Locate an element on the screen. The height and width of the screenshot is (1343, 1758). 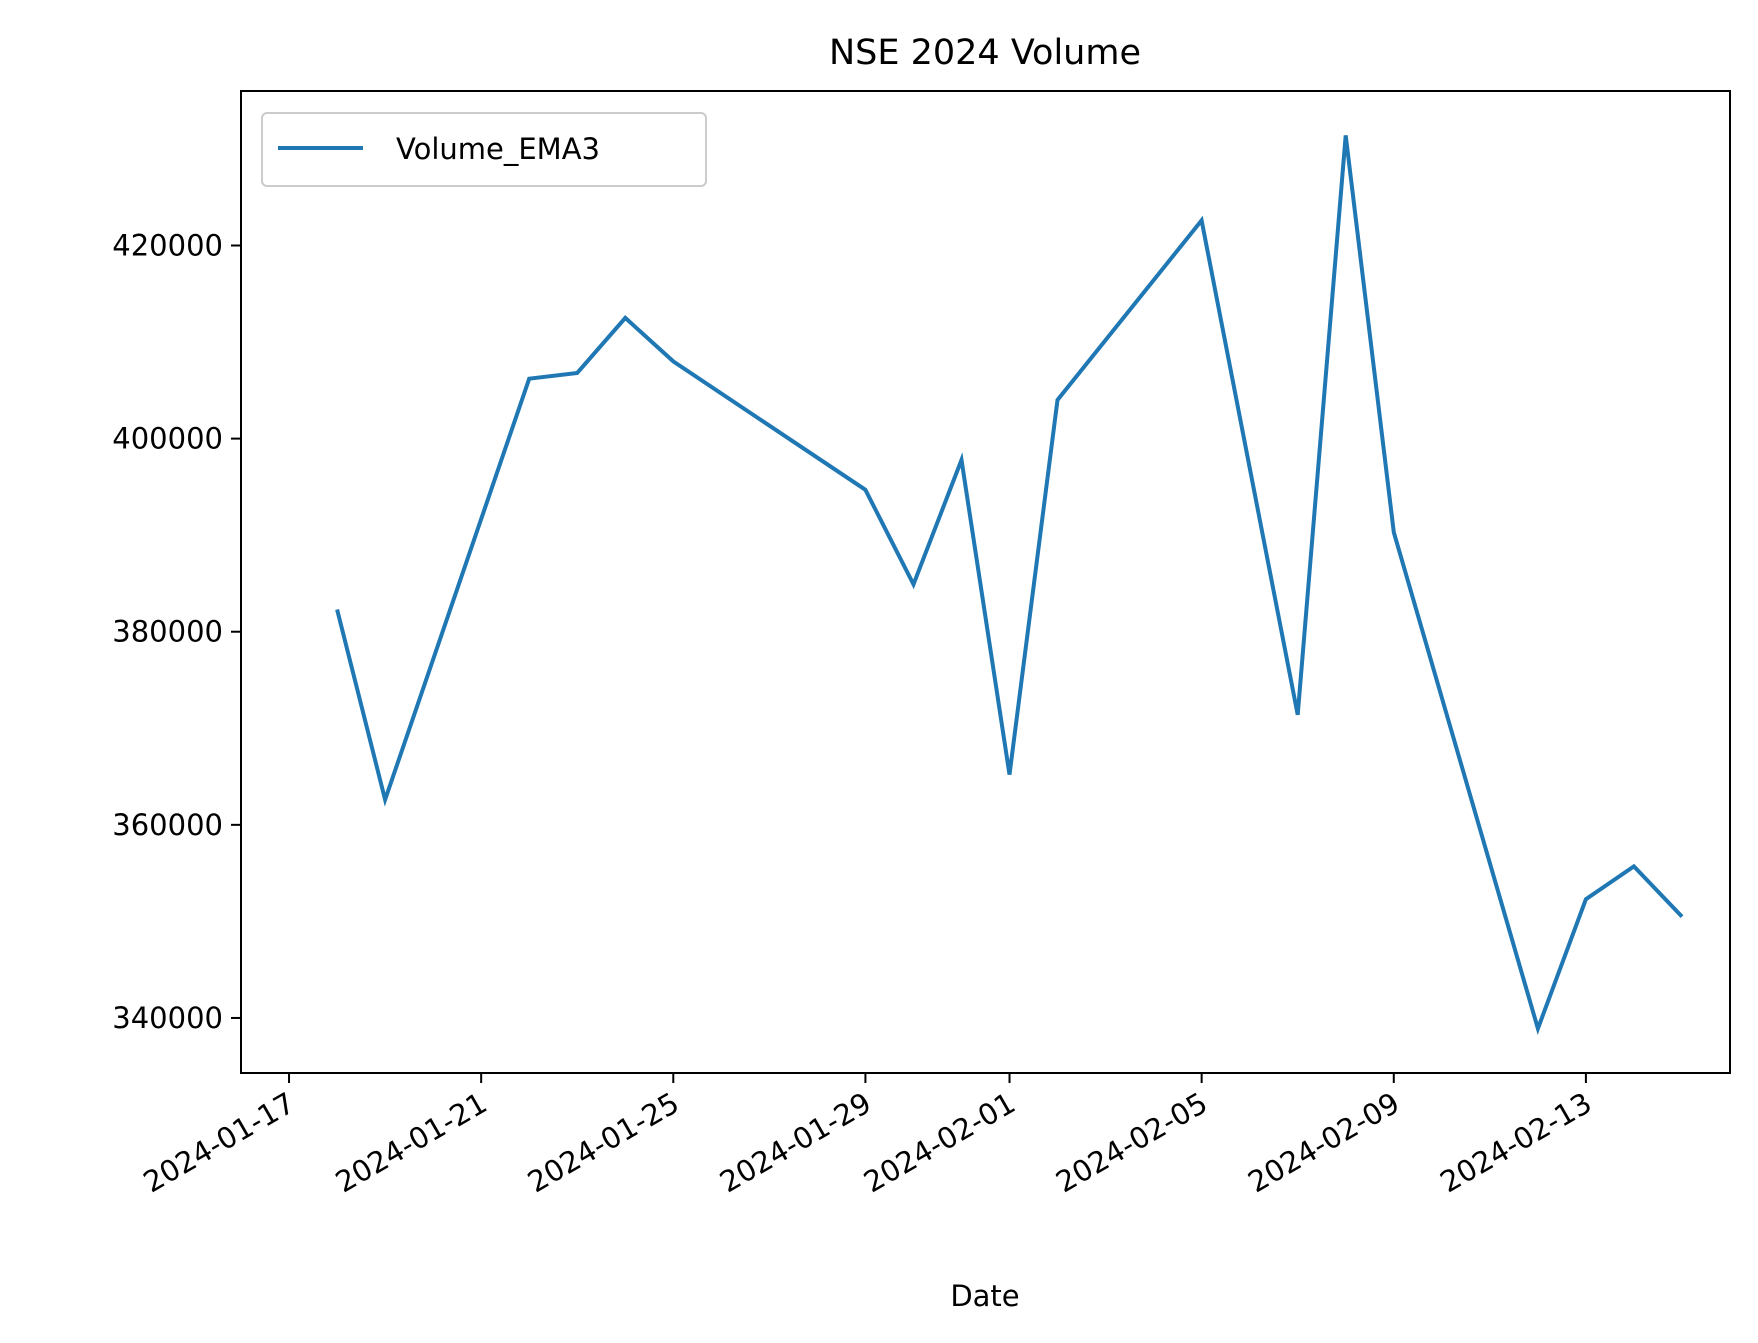
y-tick-label: 420000 is located at coordinates (167, 245).